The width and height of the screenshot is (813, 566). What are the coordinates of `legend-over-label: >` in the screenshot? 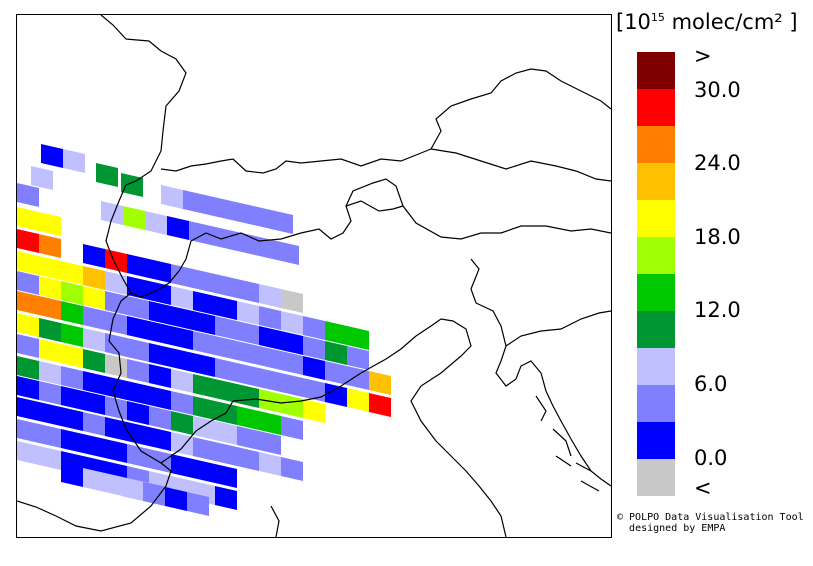 It's located at (703, 56).